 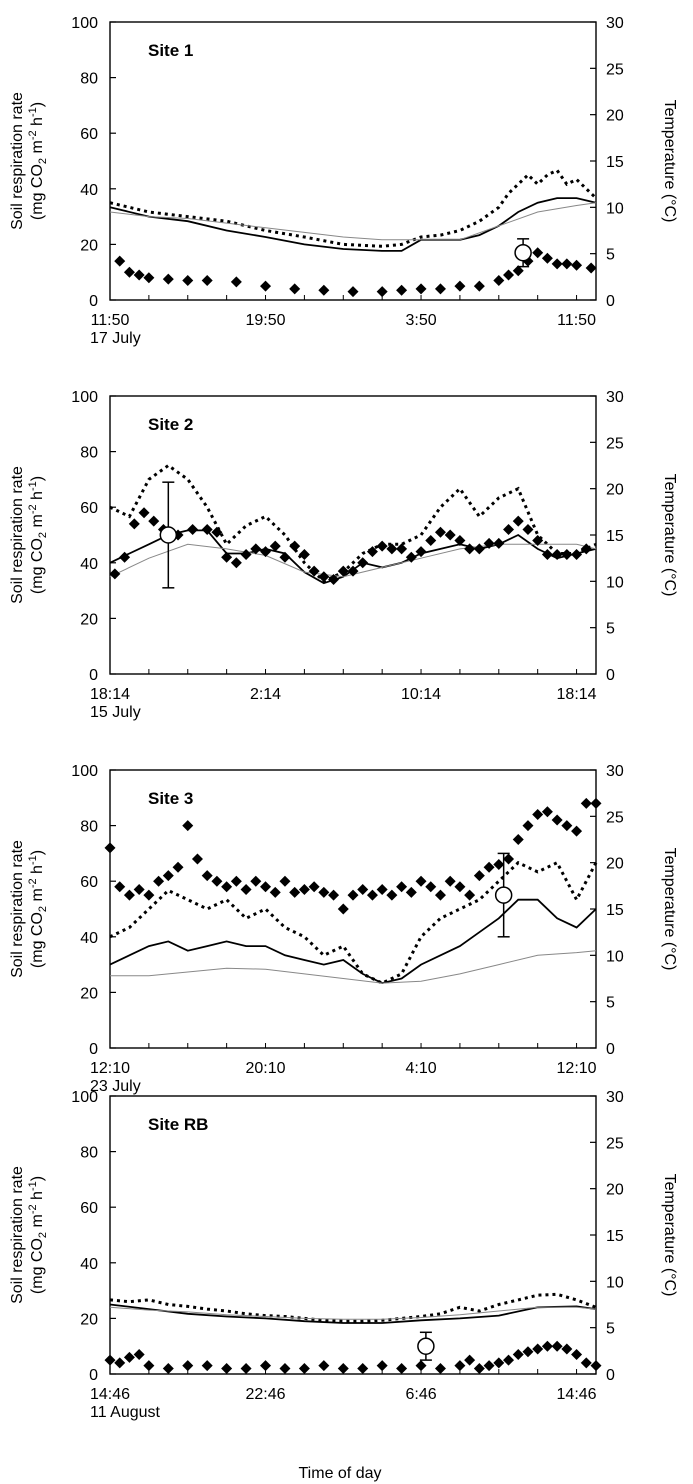 What do you see at coordinates (33, 135) in the screenshot?
I see `y-axis-unit-part: -2` at bounding box center [33, 135].